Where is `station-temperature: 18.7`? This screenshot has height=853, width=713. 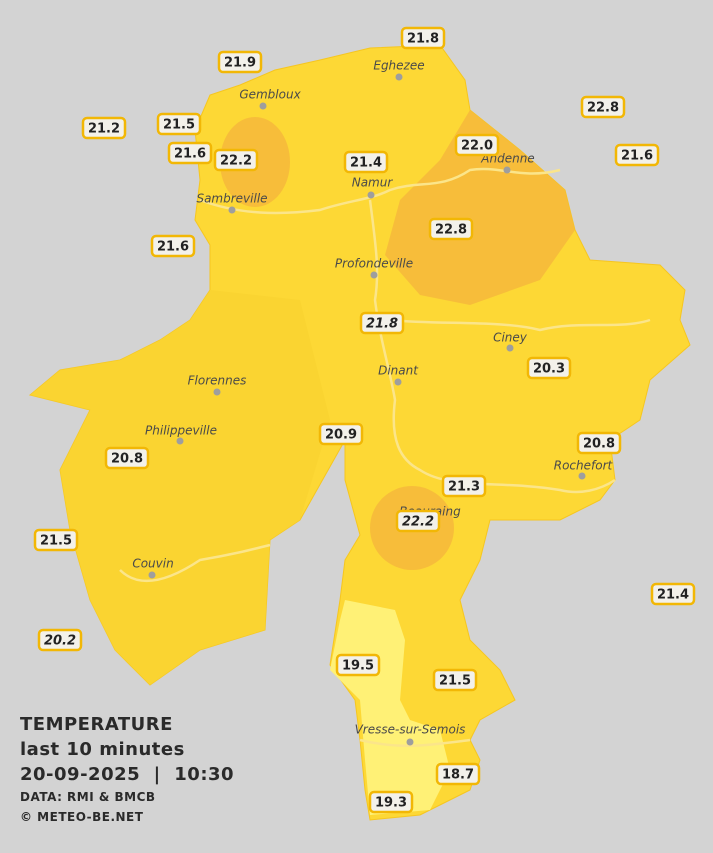 station-temperature: 18.7 is located at coordinates (458, 775).